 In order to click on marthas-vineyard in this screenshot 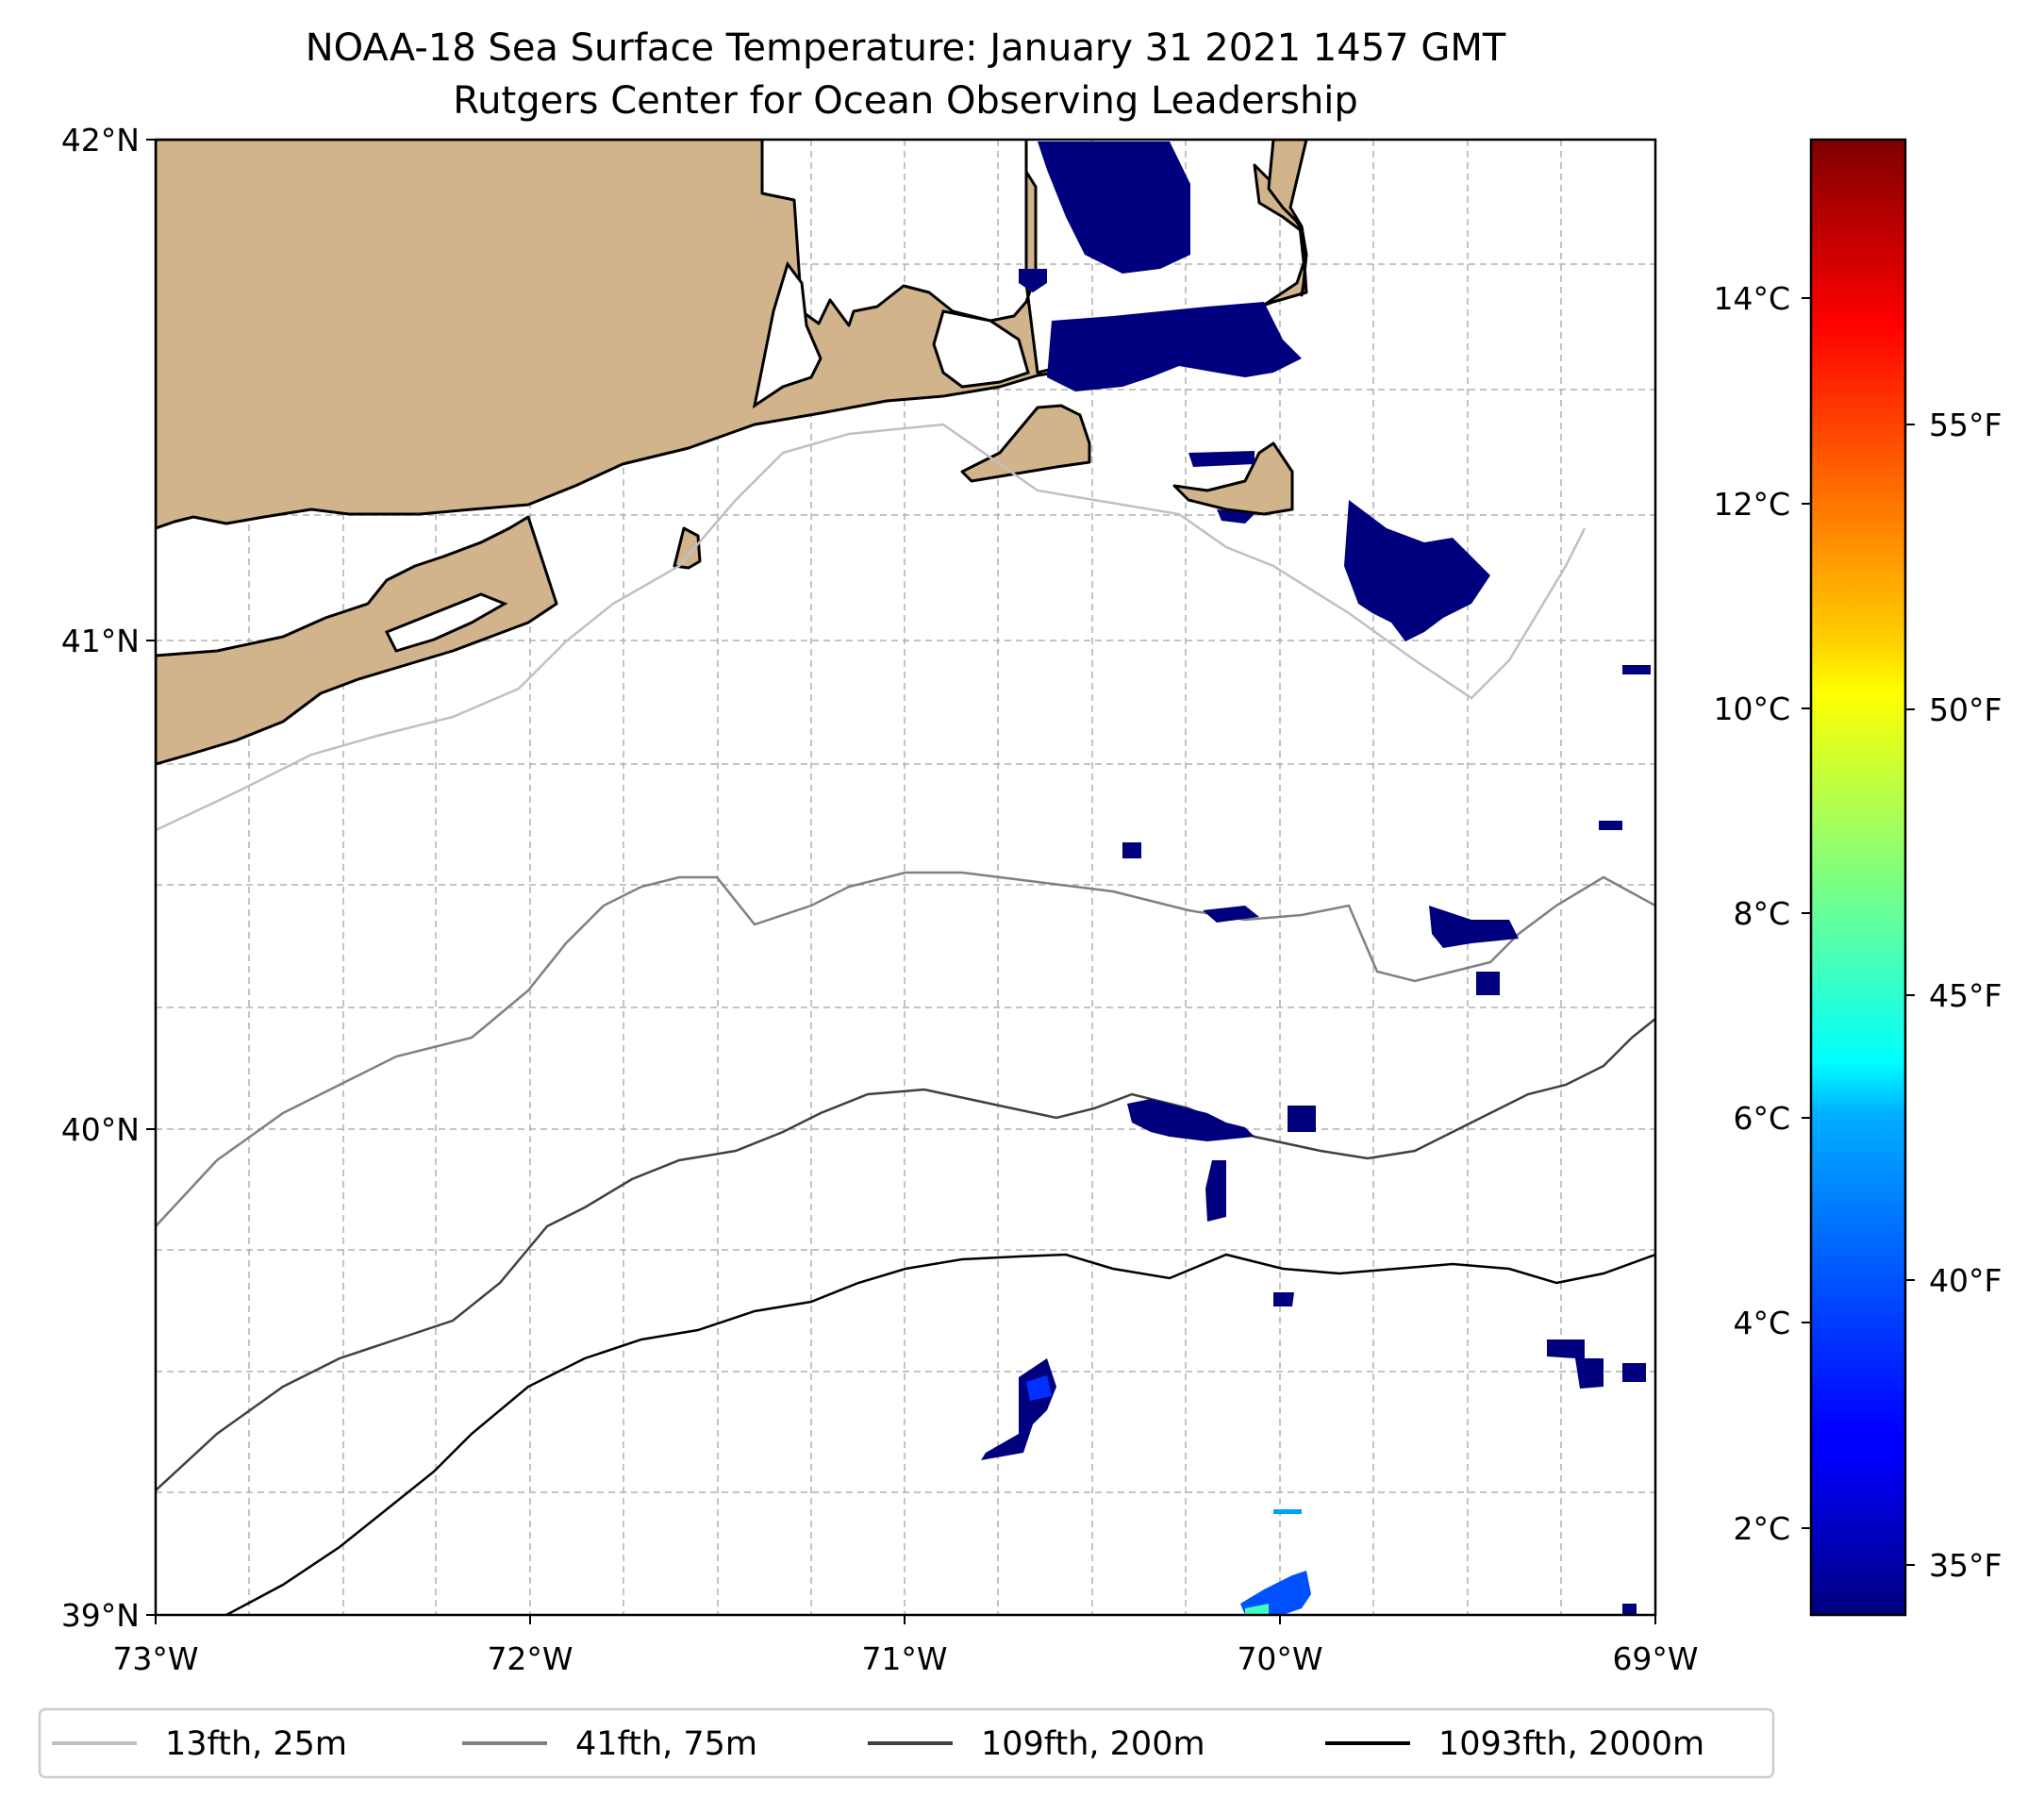, I will do `click(1026, 443)`.